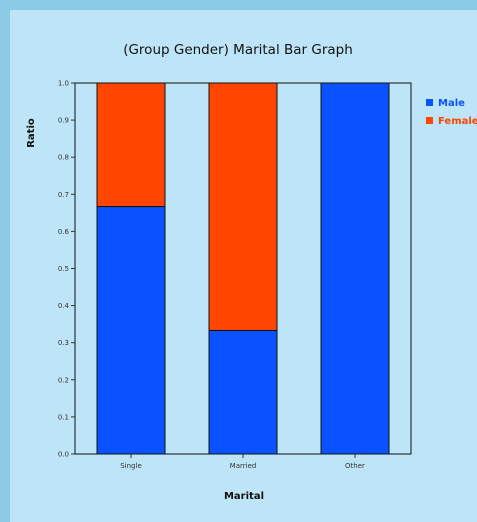 The image size is (477, 522). I want to click on x-tick-label: Married, so click(243, 466).